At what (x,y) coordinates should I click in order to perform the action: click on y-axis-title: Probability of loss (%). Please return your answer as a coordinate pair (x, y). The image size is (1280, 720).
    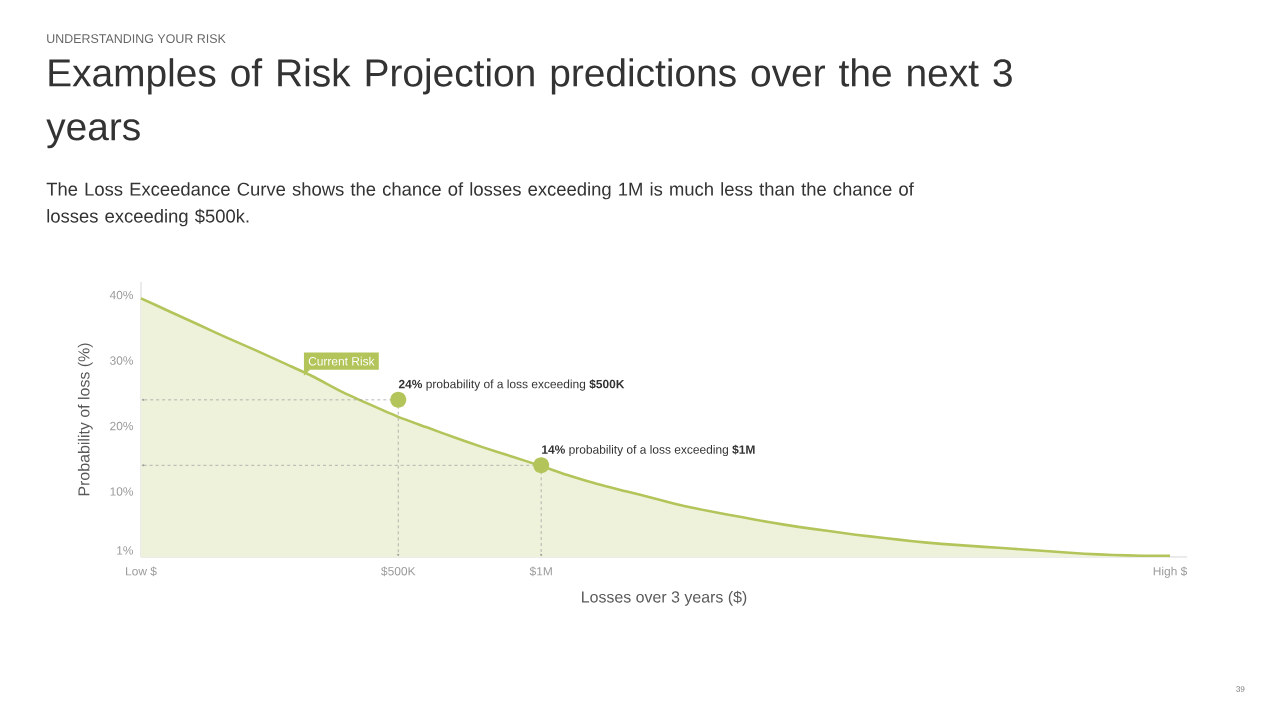
    Looking at the image, I should click on (85, 419).